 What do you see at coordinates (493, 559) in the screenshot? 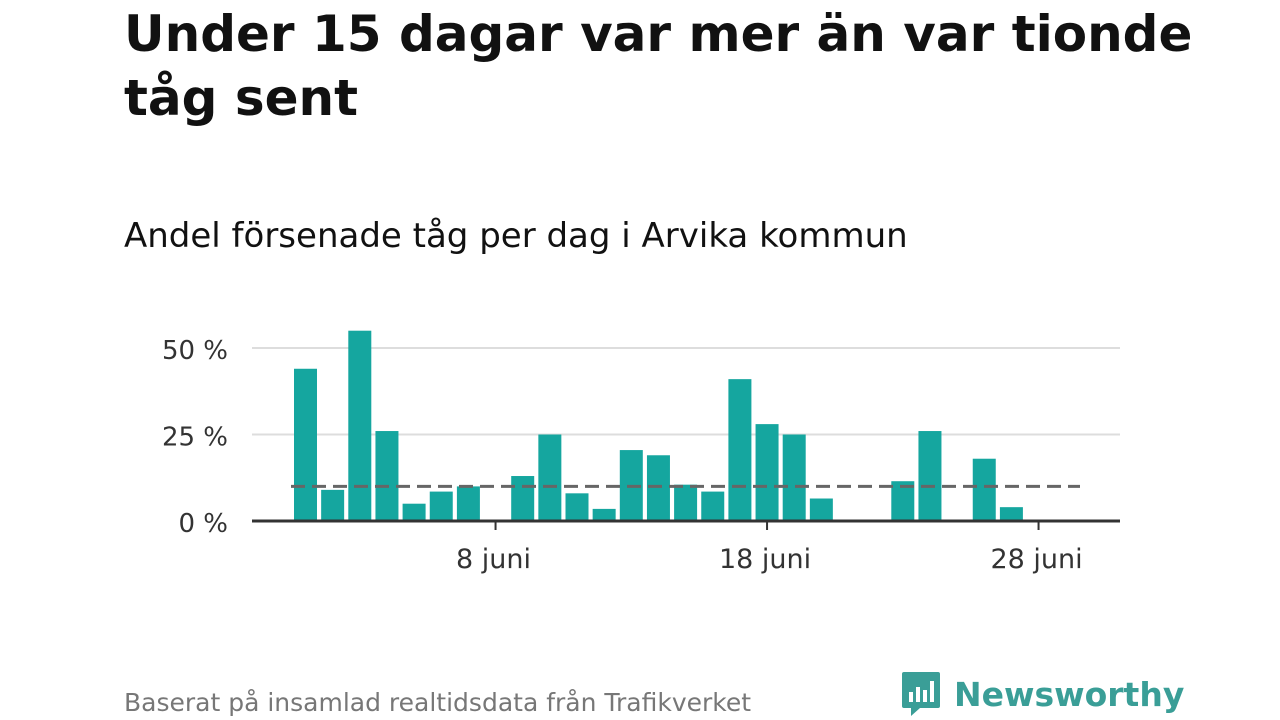
I see `x-tick-label: 8 juni` at bounding box center [493, 559].